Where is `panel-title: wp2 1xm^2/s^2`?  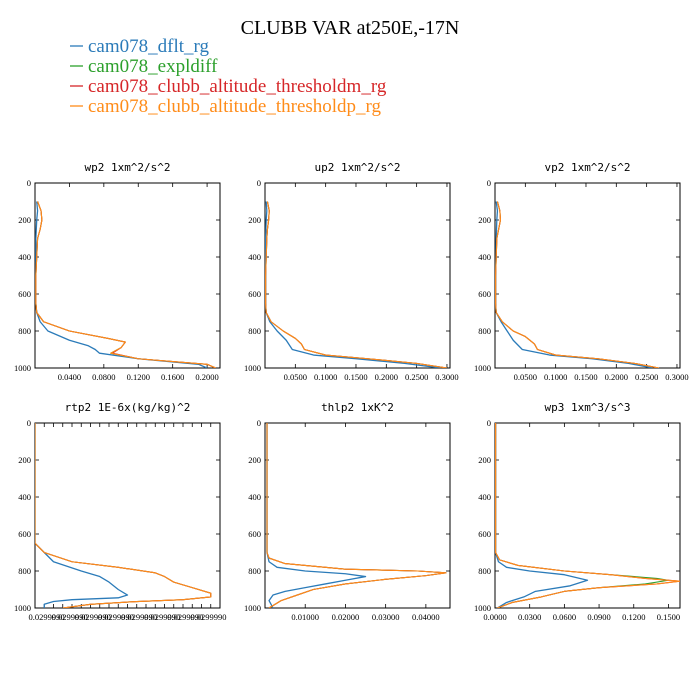 panel-title: wp2 1xm^2/s^2 is located at coordinates (127, 167).